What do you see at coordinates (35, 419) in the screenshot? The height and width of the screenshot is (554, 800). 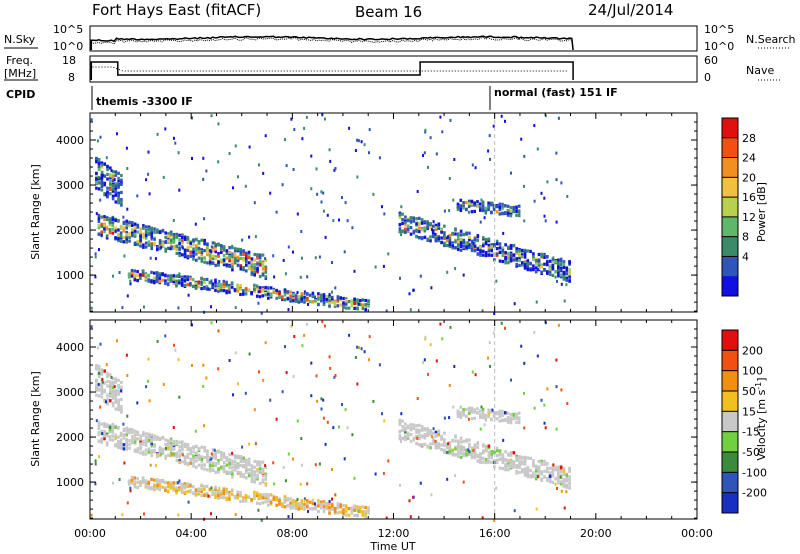 I see `velocity-ylabel: Slant Range [km]` at bounding box center [35, 419].